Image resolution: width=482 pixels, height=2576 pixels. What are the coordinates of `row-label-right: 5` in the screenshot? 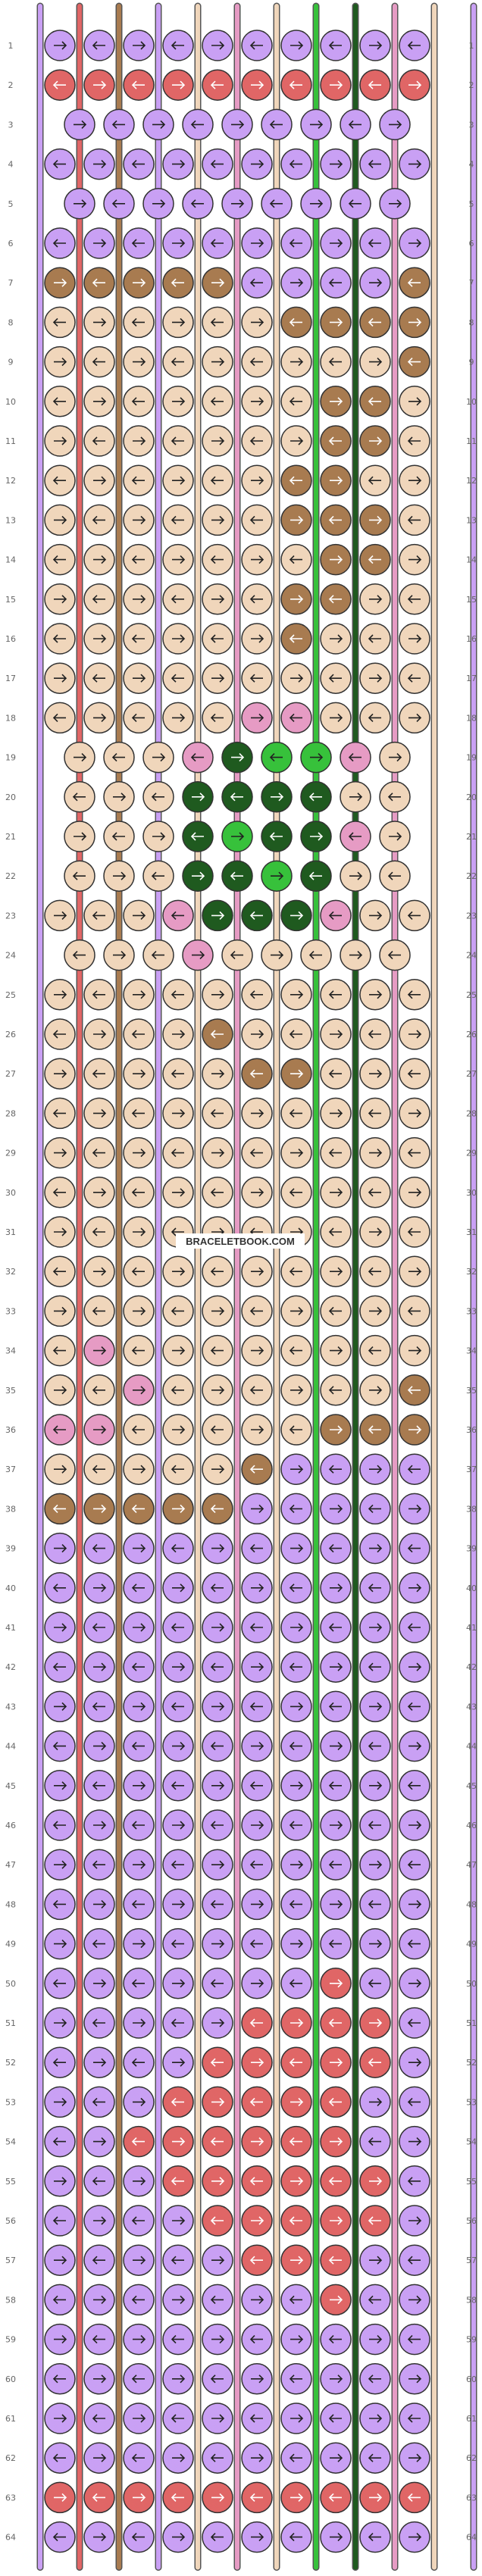 It's located at (471, 204).